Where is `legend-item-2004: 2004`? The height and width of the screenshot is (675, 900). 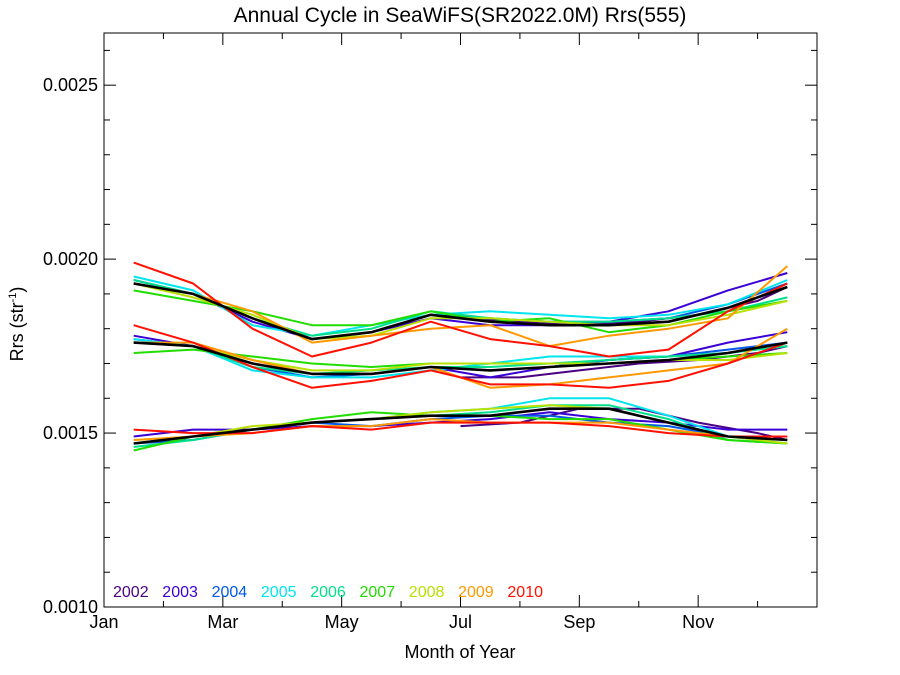
legend-item-2004: 2004 is located at coordinates (230, 592).